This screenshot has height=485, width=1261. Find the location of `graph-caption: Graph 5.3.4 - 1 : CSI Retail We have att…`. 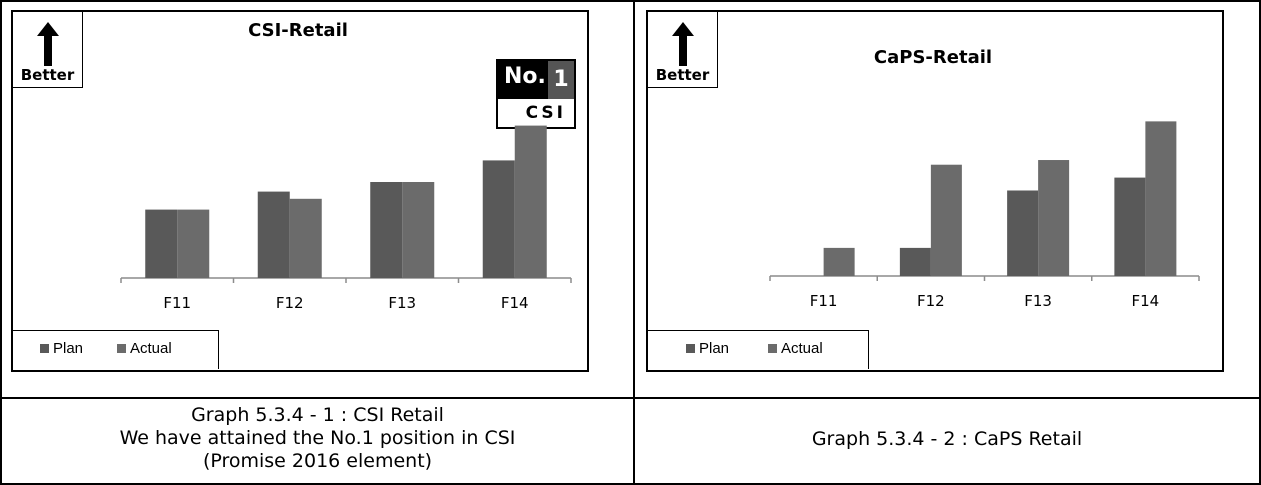

graph-caption: Graph 5.3.4 - 1 : CSI Retail We have att… is located at coordinates (317, 438).